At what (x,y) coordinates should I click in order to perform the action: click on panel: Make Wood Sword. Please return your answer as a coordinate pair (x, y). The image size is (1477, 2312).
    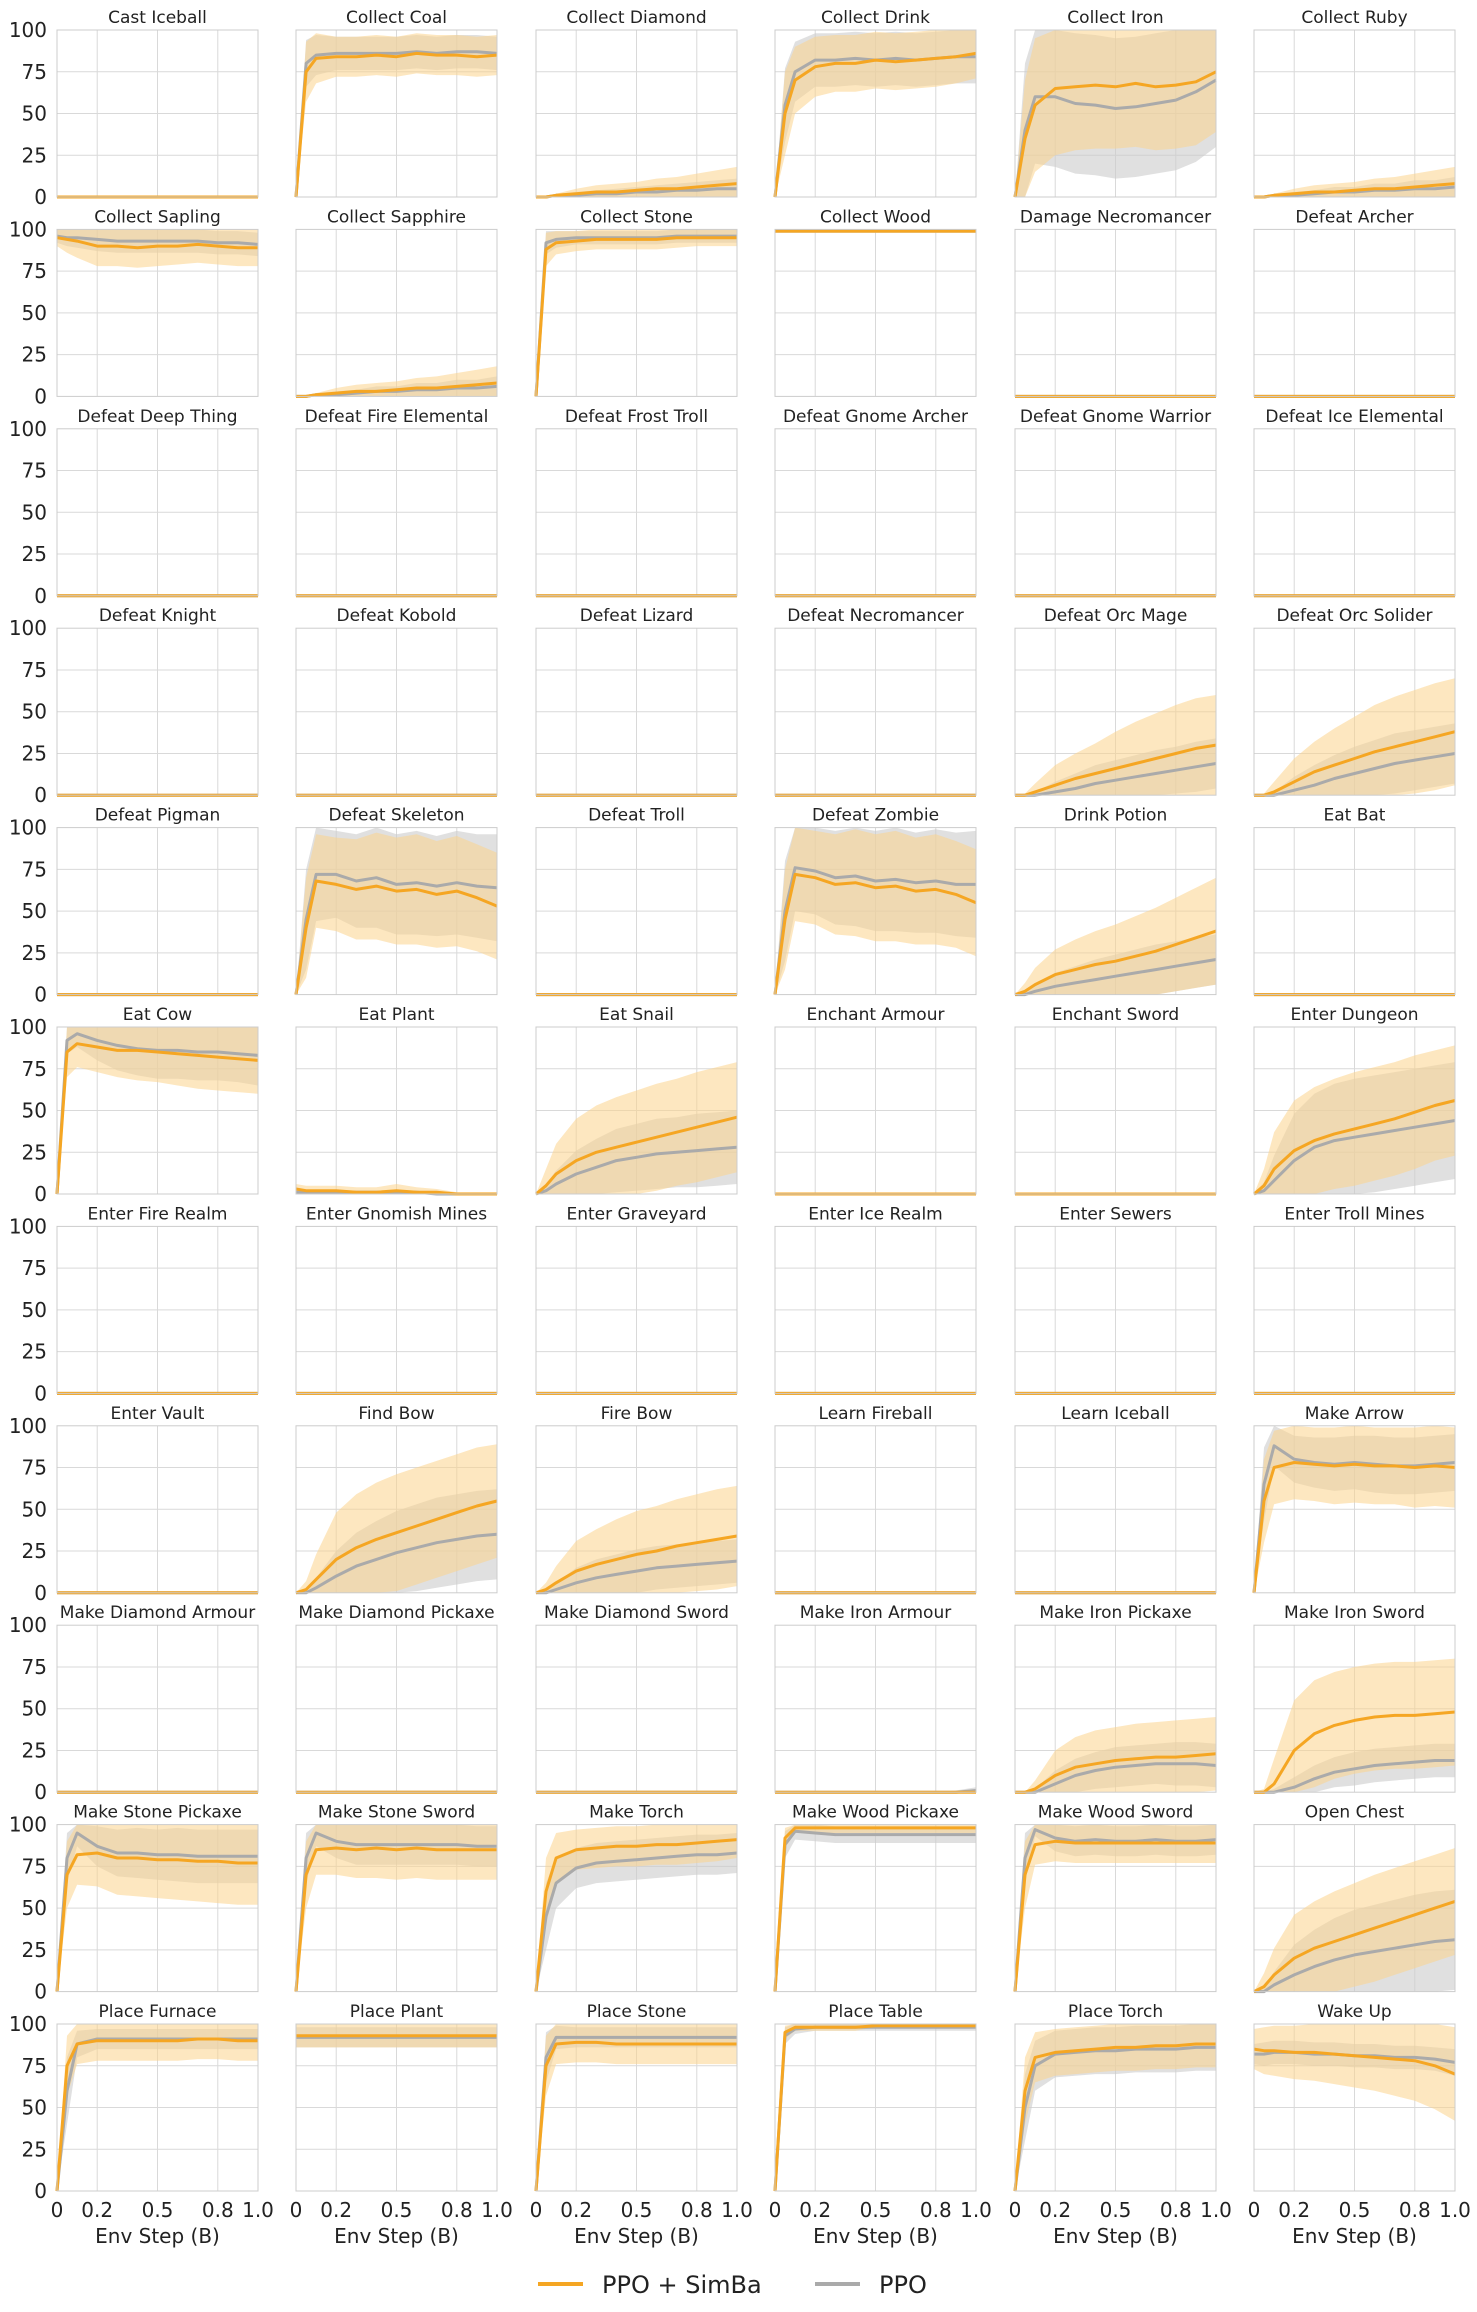
    Looking at the image, I should click on (1115, 1898).